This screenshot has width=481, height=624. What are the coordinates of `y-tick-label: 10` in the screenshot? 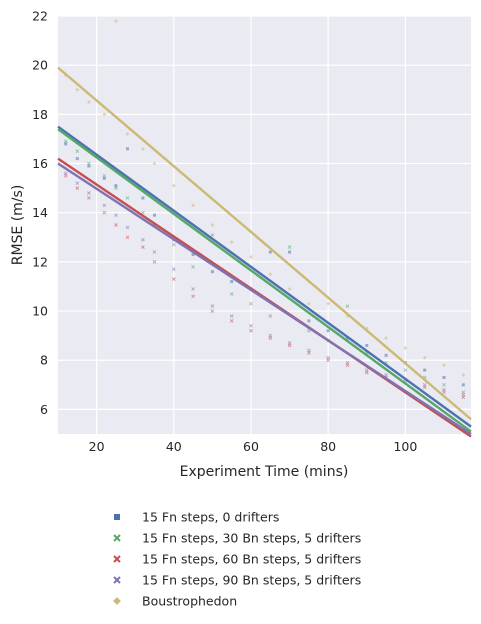 It's located at (40, 311).